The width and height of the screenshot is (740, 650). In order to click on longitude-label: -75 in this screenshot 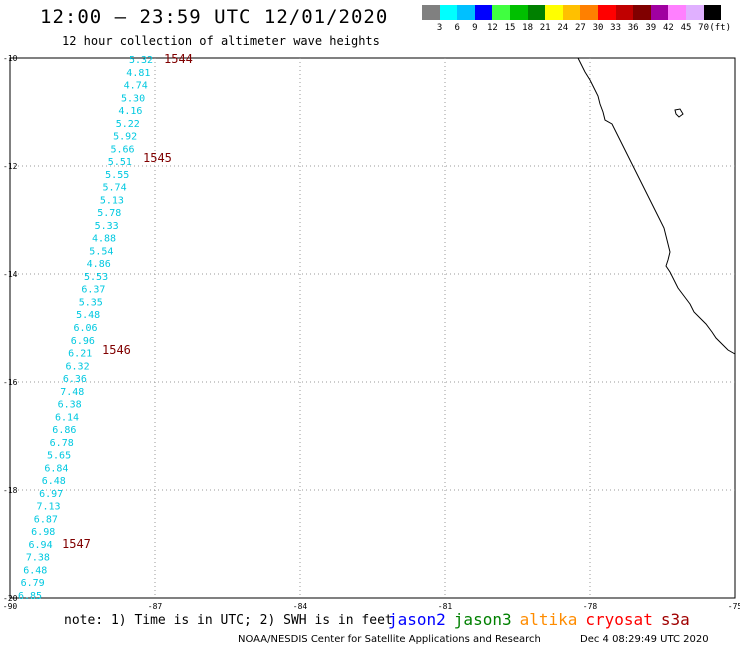, I will do `click(734, 606)`.